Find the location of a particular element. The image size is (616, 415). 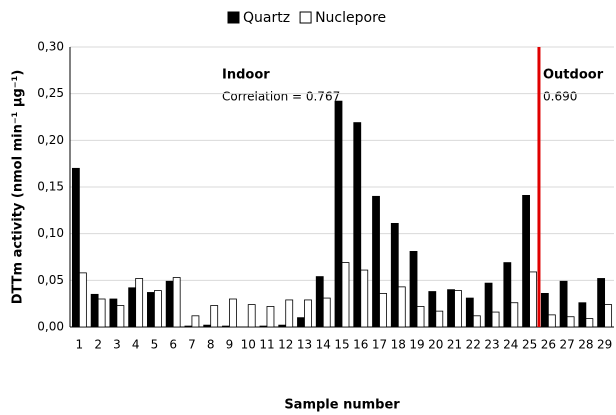

x-tick-label: 22 is located at coordinates (473, 345).